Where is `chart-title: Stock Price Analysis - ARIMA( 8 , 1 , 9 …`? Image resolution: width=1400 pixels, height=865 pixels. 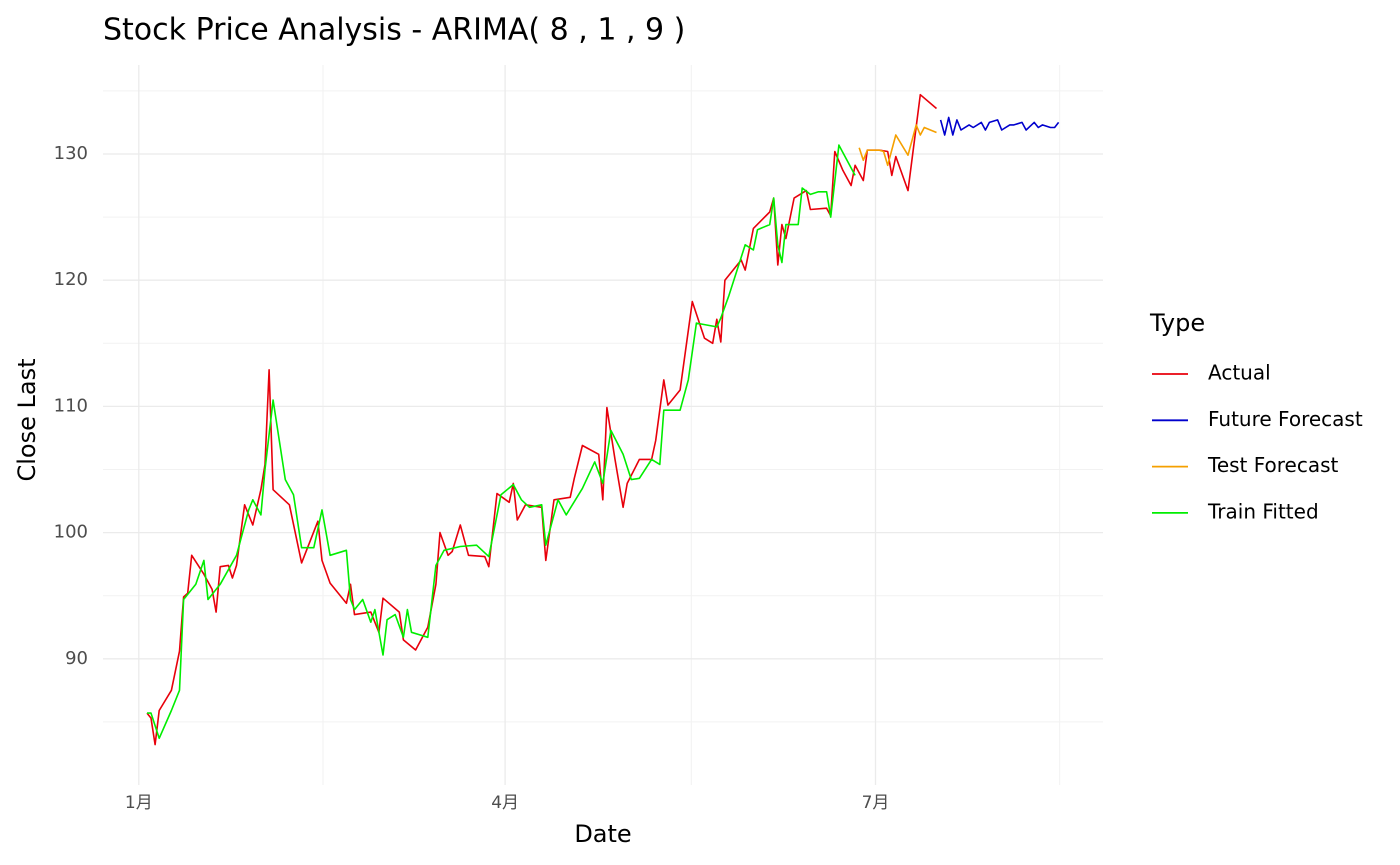
chart-title: Stock Price Analysis - ARIMA( 8 , 1 , 9 … is located at coordinates (394, 30).